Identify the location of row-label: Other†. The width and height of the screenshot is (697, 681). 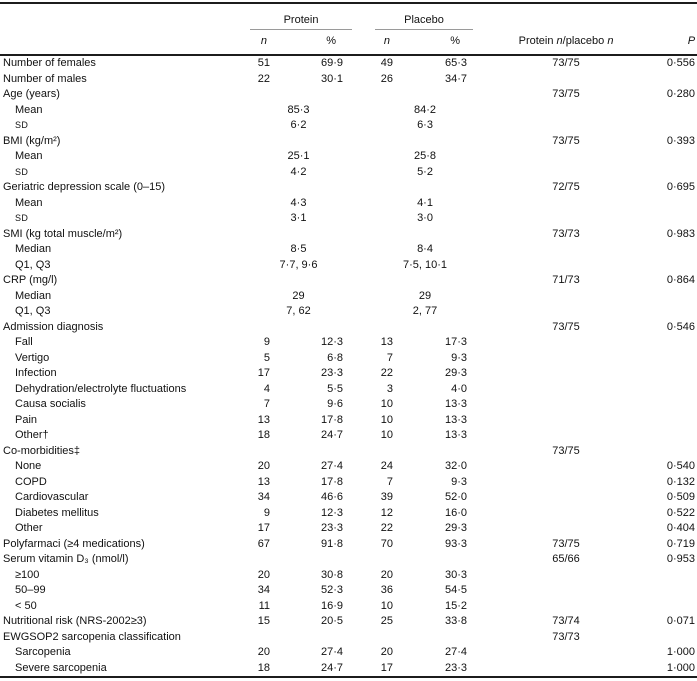
(32, 435).